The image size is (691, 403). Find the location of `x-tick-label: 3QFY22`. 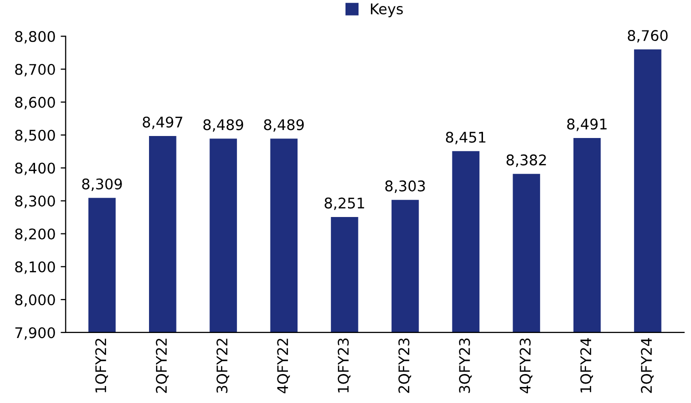

x-tick-label: 3QFY22 is located at coordinates (223, 365).